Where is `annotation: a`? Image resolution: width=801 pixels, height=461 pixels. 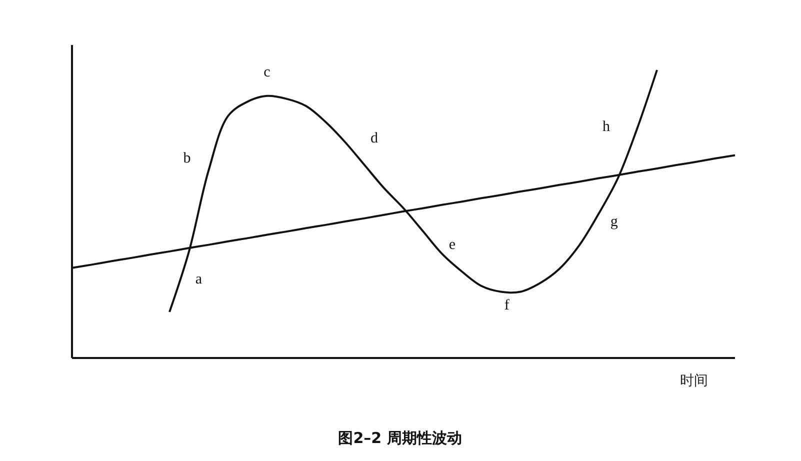
annotation: a is located at coordinates (198, 280).